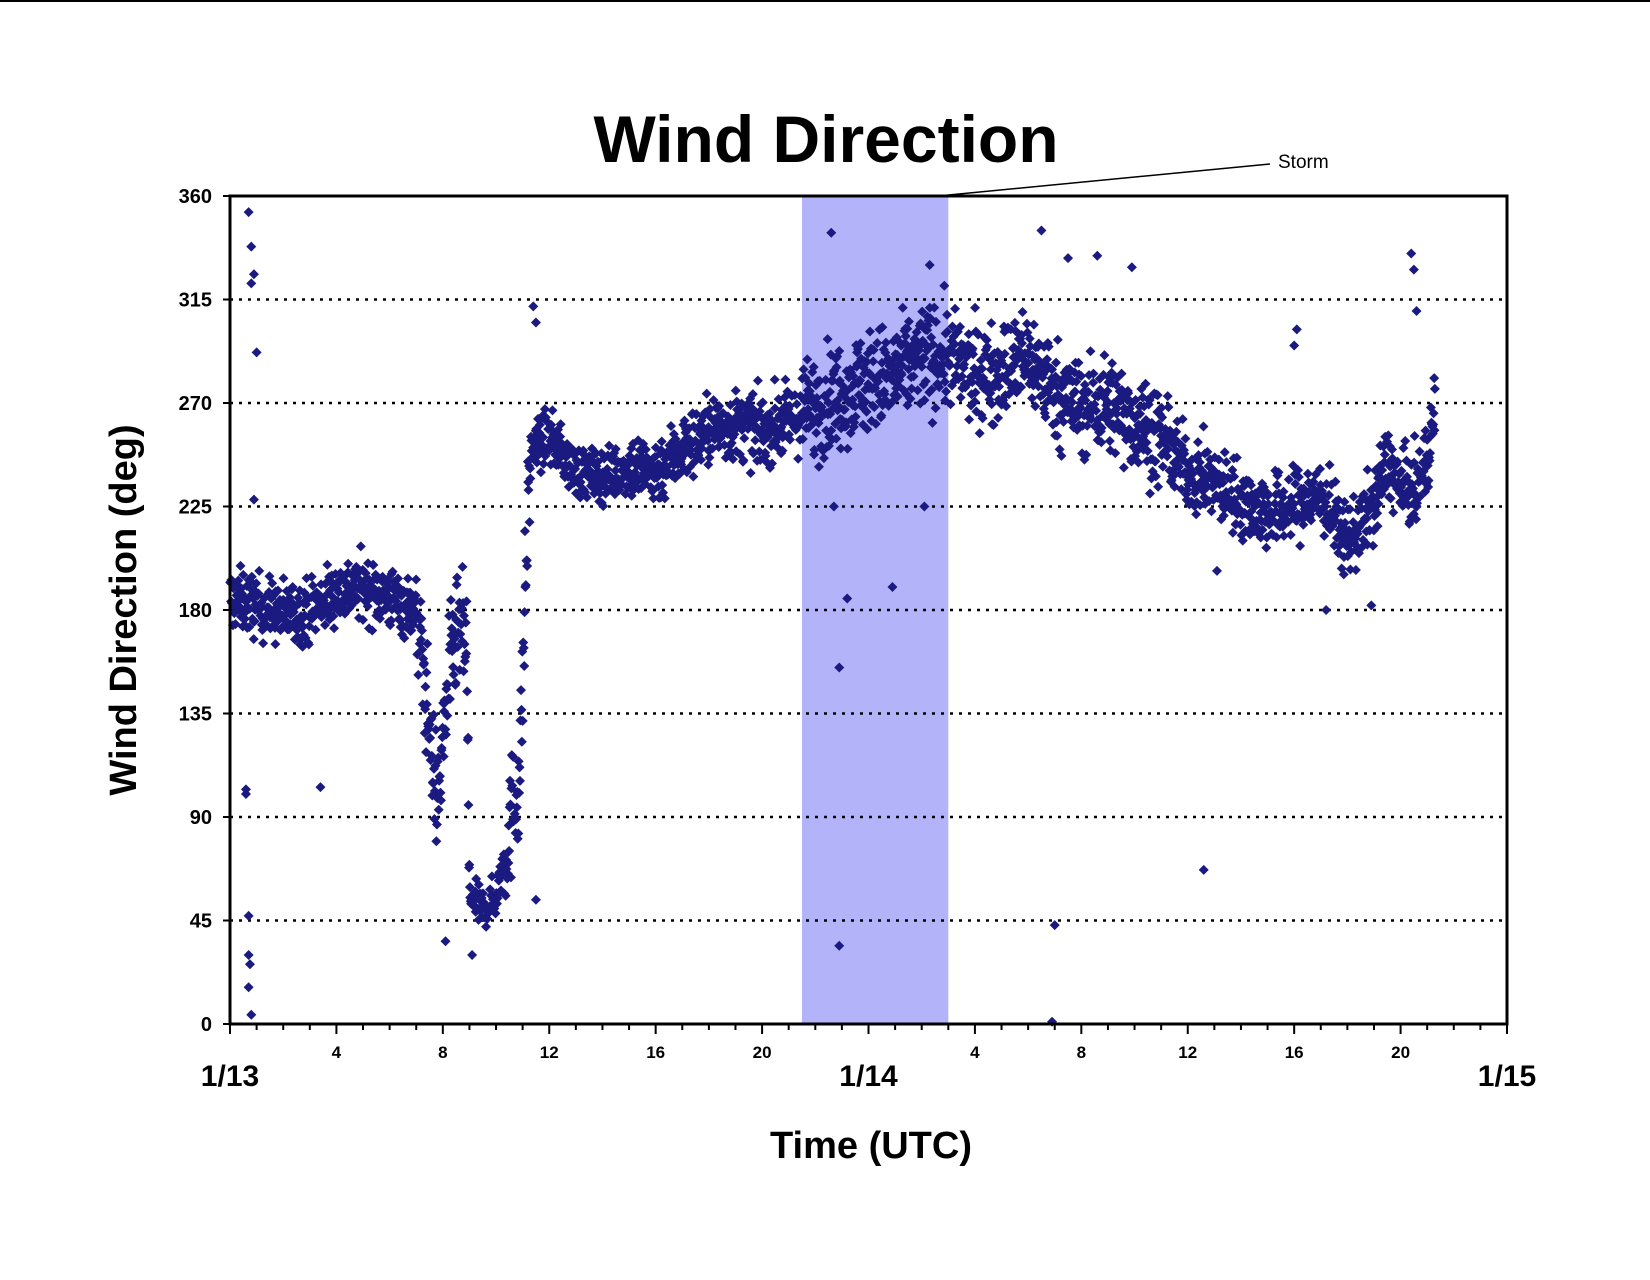 Image resolution: width=1650 pixels, height=1280 pixels. What do you see at coordinates (762, 1052) in the screenshot?
I see `x-tick-label: 20` at bounding box center [762, 1052].